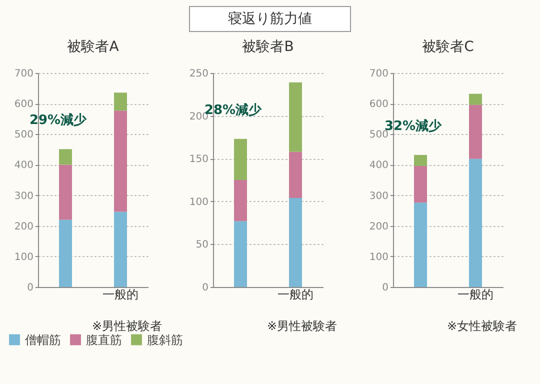 The height and width of the screenshot is (384, 540). I want to click on y-tick-label: 250, so click(198, 74).